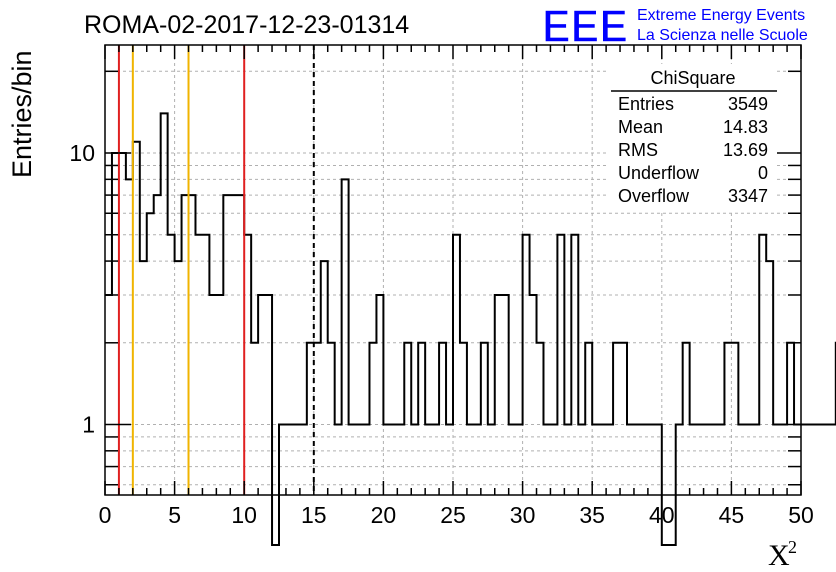  What do you see at coordinates (638, 150) in the screenshot?
I see `stats-row-label: RMS` at bounding box center [638, 150].